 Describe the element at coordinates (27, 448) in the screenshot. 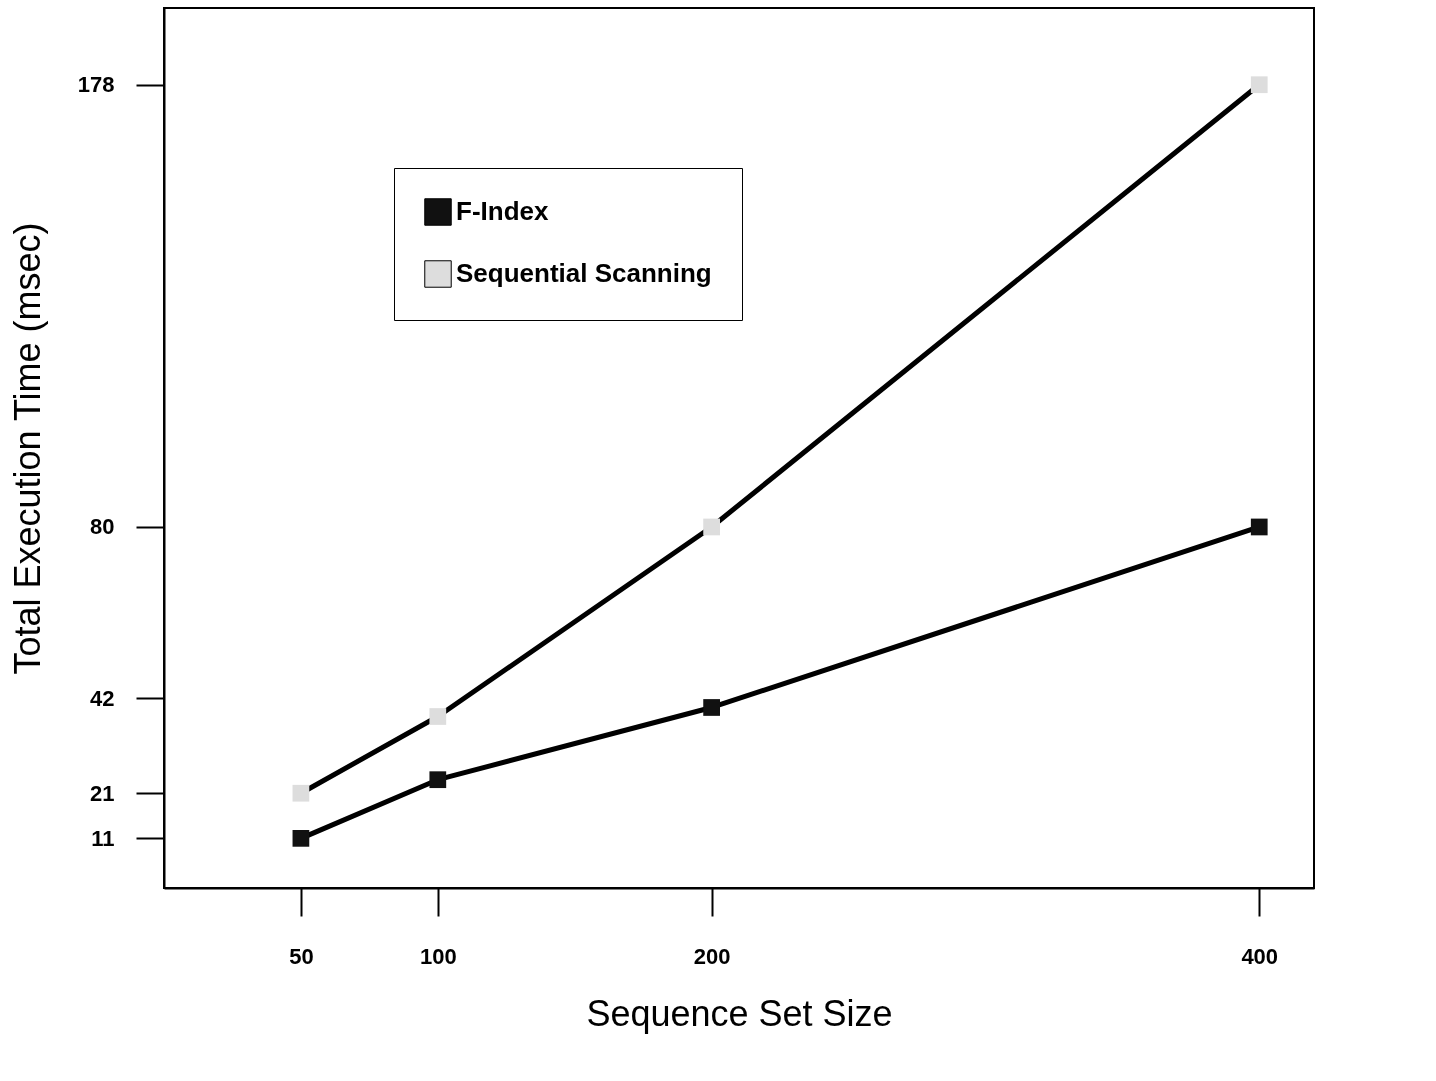

I see `y-axis-title: Total Execution Time (msec)` at that location.